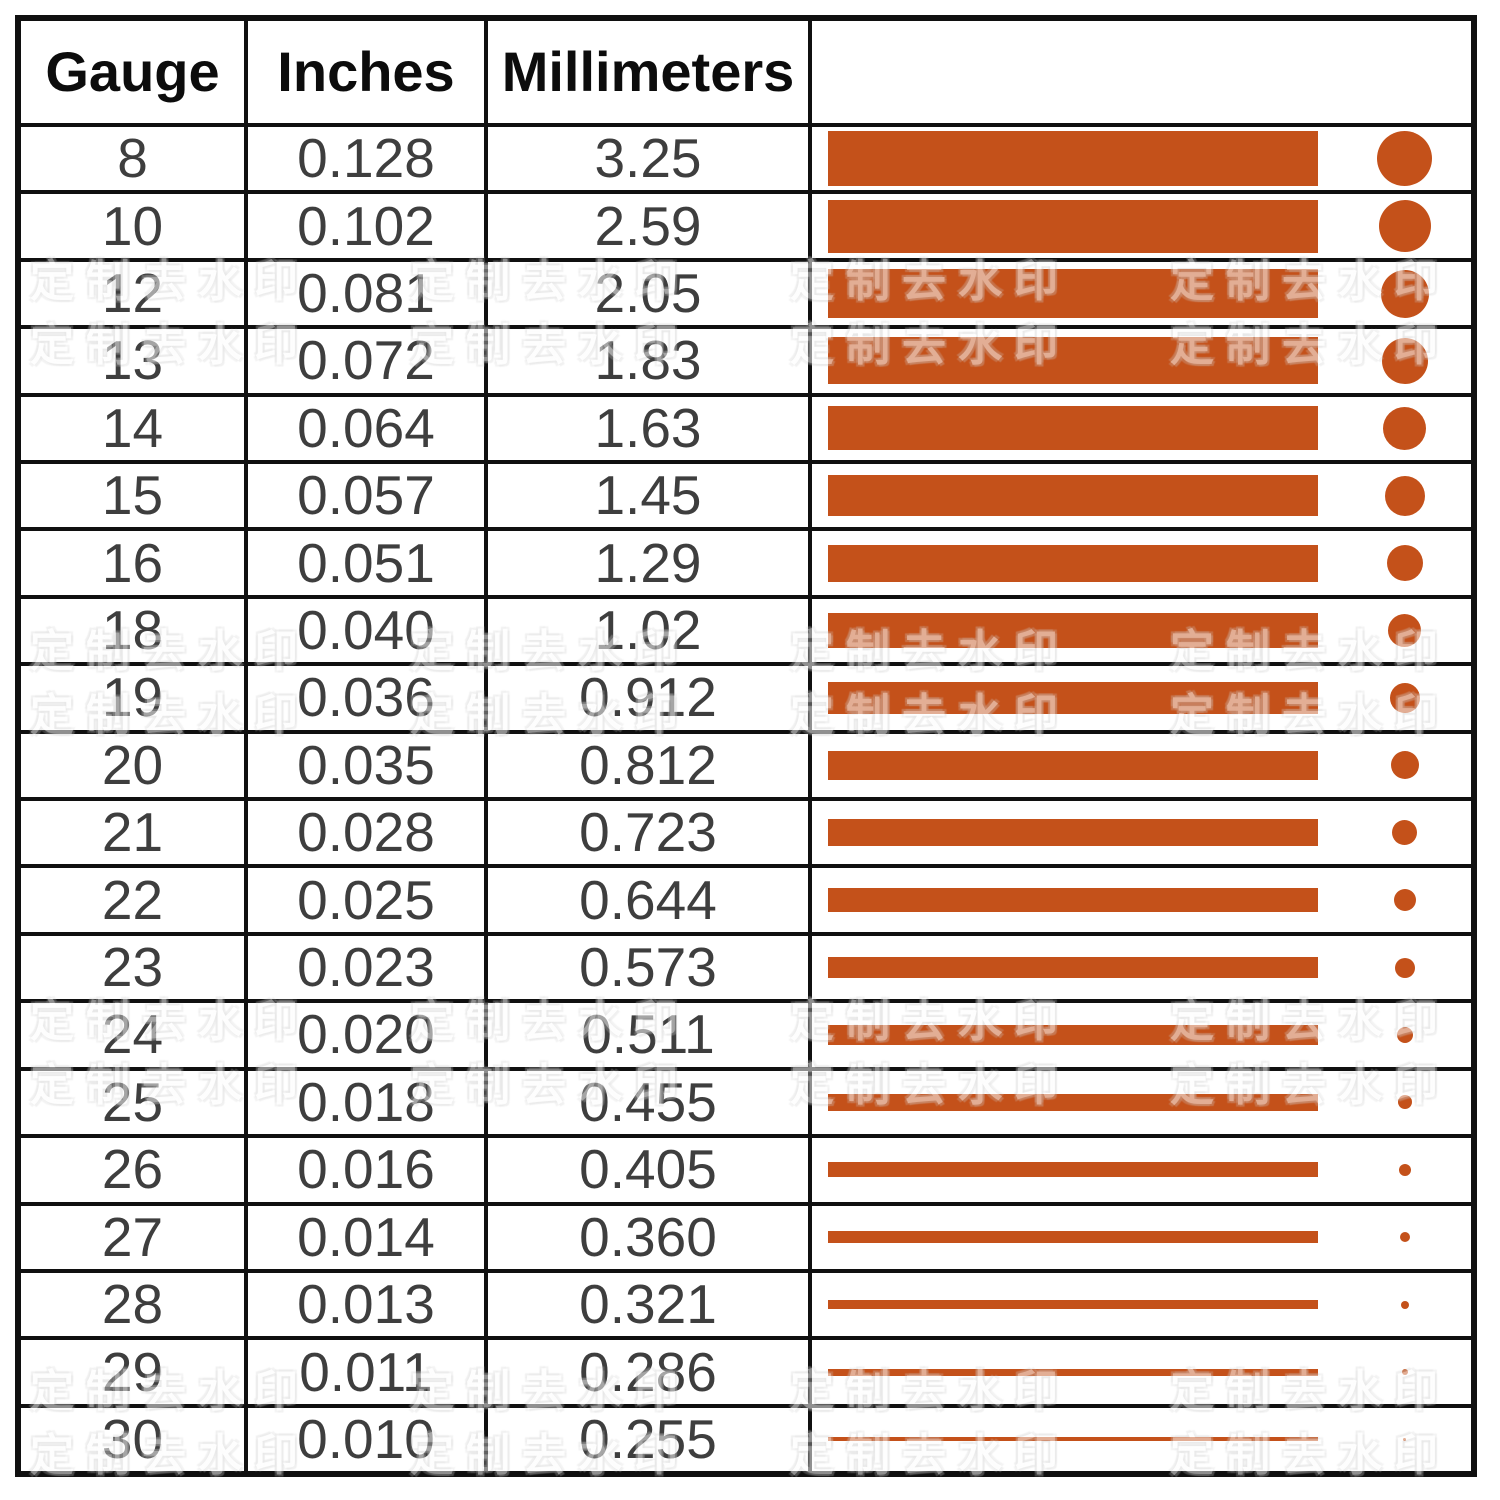 The image size is (1500, 1500). Describe the element at coordinates (746, 1037) in the screenshot. I see `table-row: 24 0.020 0.511` at that location.